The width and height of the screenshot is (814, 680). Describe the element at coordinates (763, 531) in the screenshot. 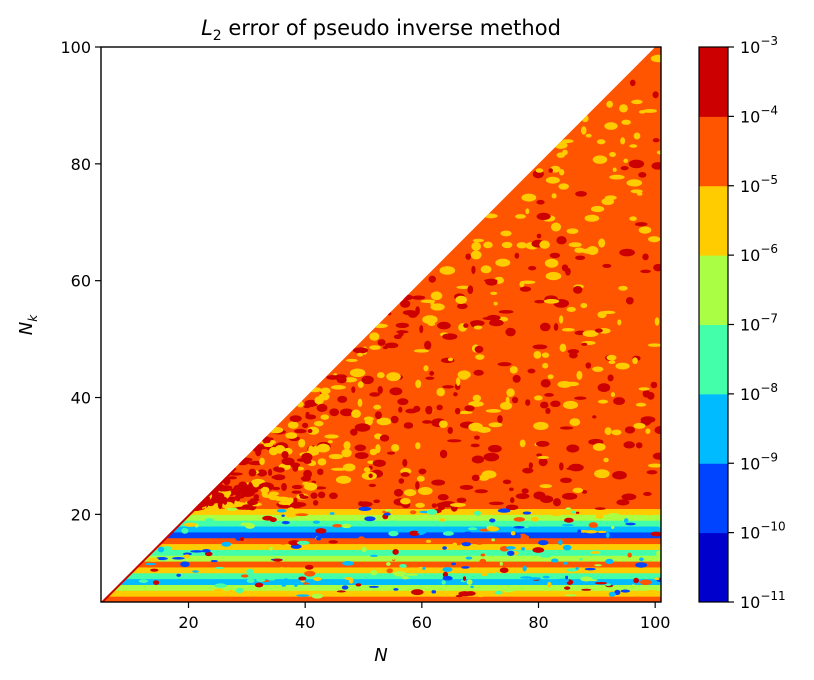

I see `colorbar-tick-label: 10⁻¹⁰` at that location.